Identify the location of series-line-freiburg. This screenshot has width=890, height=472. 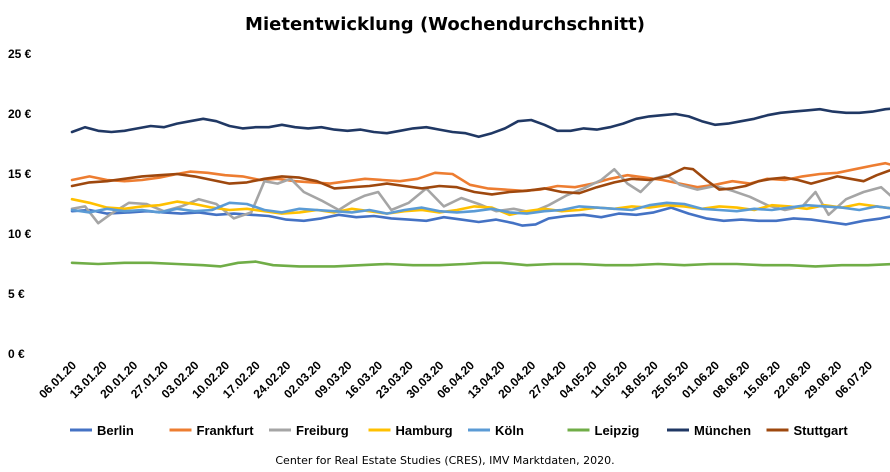
(480, 196).